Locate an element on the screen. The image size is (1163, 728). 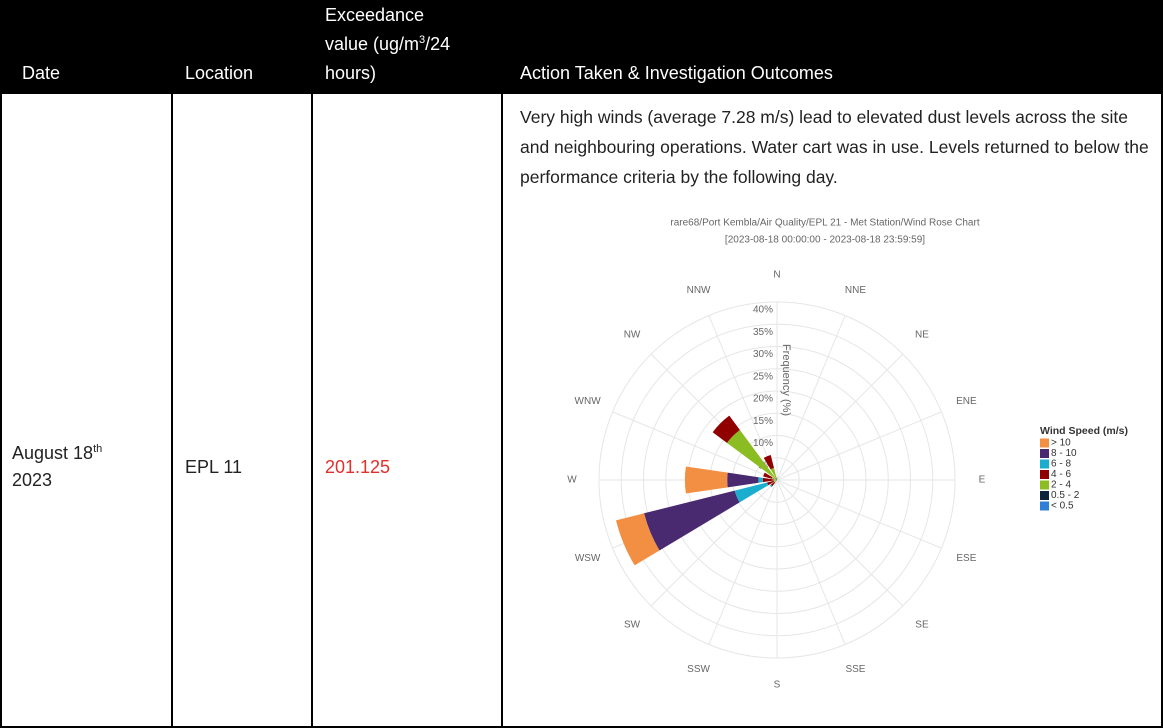
header-cell: Exceedance value (ug/m3/24 hours) is located at coordinates (387, 44).